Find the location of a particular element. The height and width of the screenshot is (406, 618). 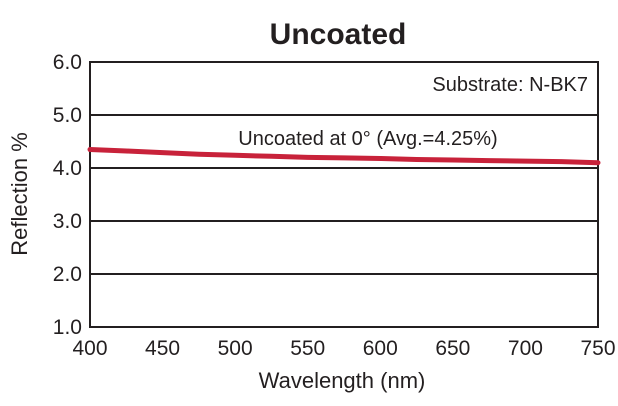

y-axis-label: Reflection % is located at coordinates (19, 194).